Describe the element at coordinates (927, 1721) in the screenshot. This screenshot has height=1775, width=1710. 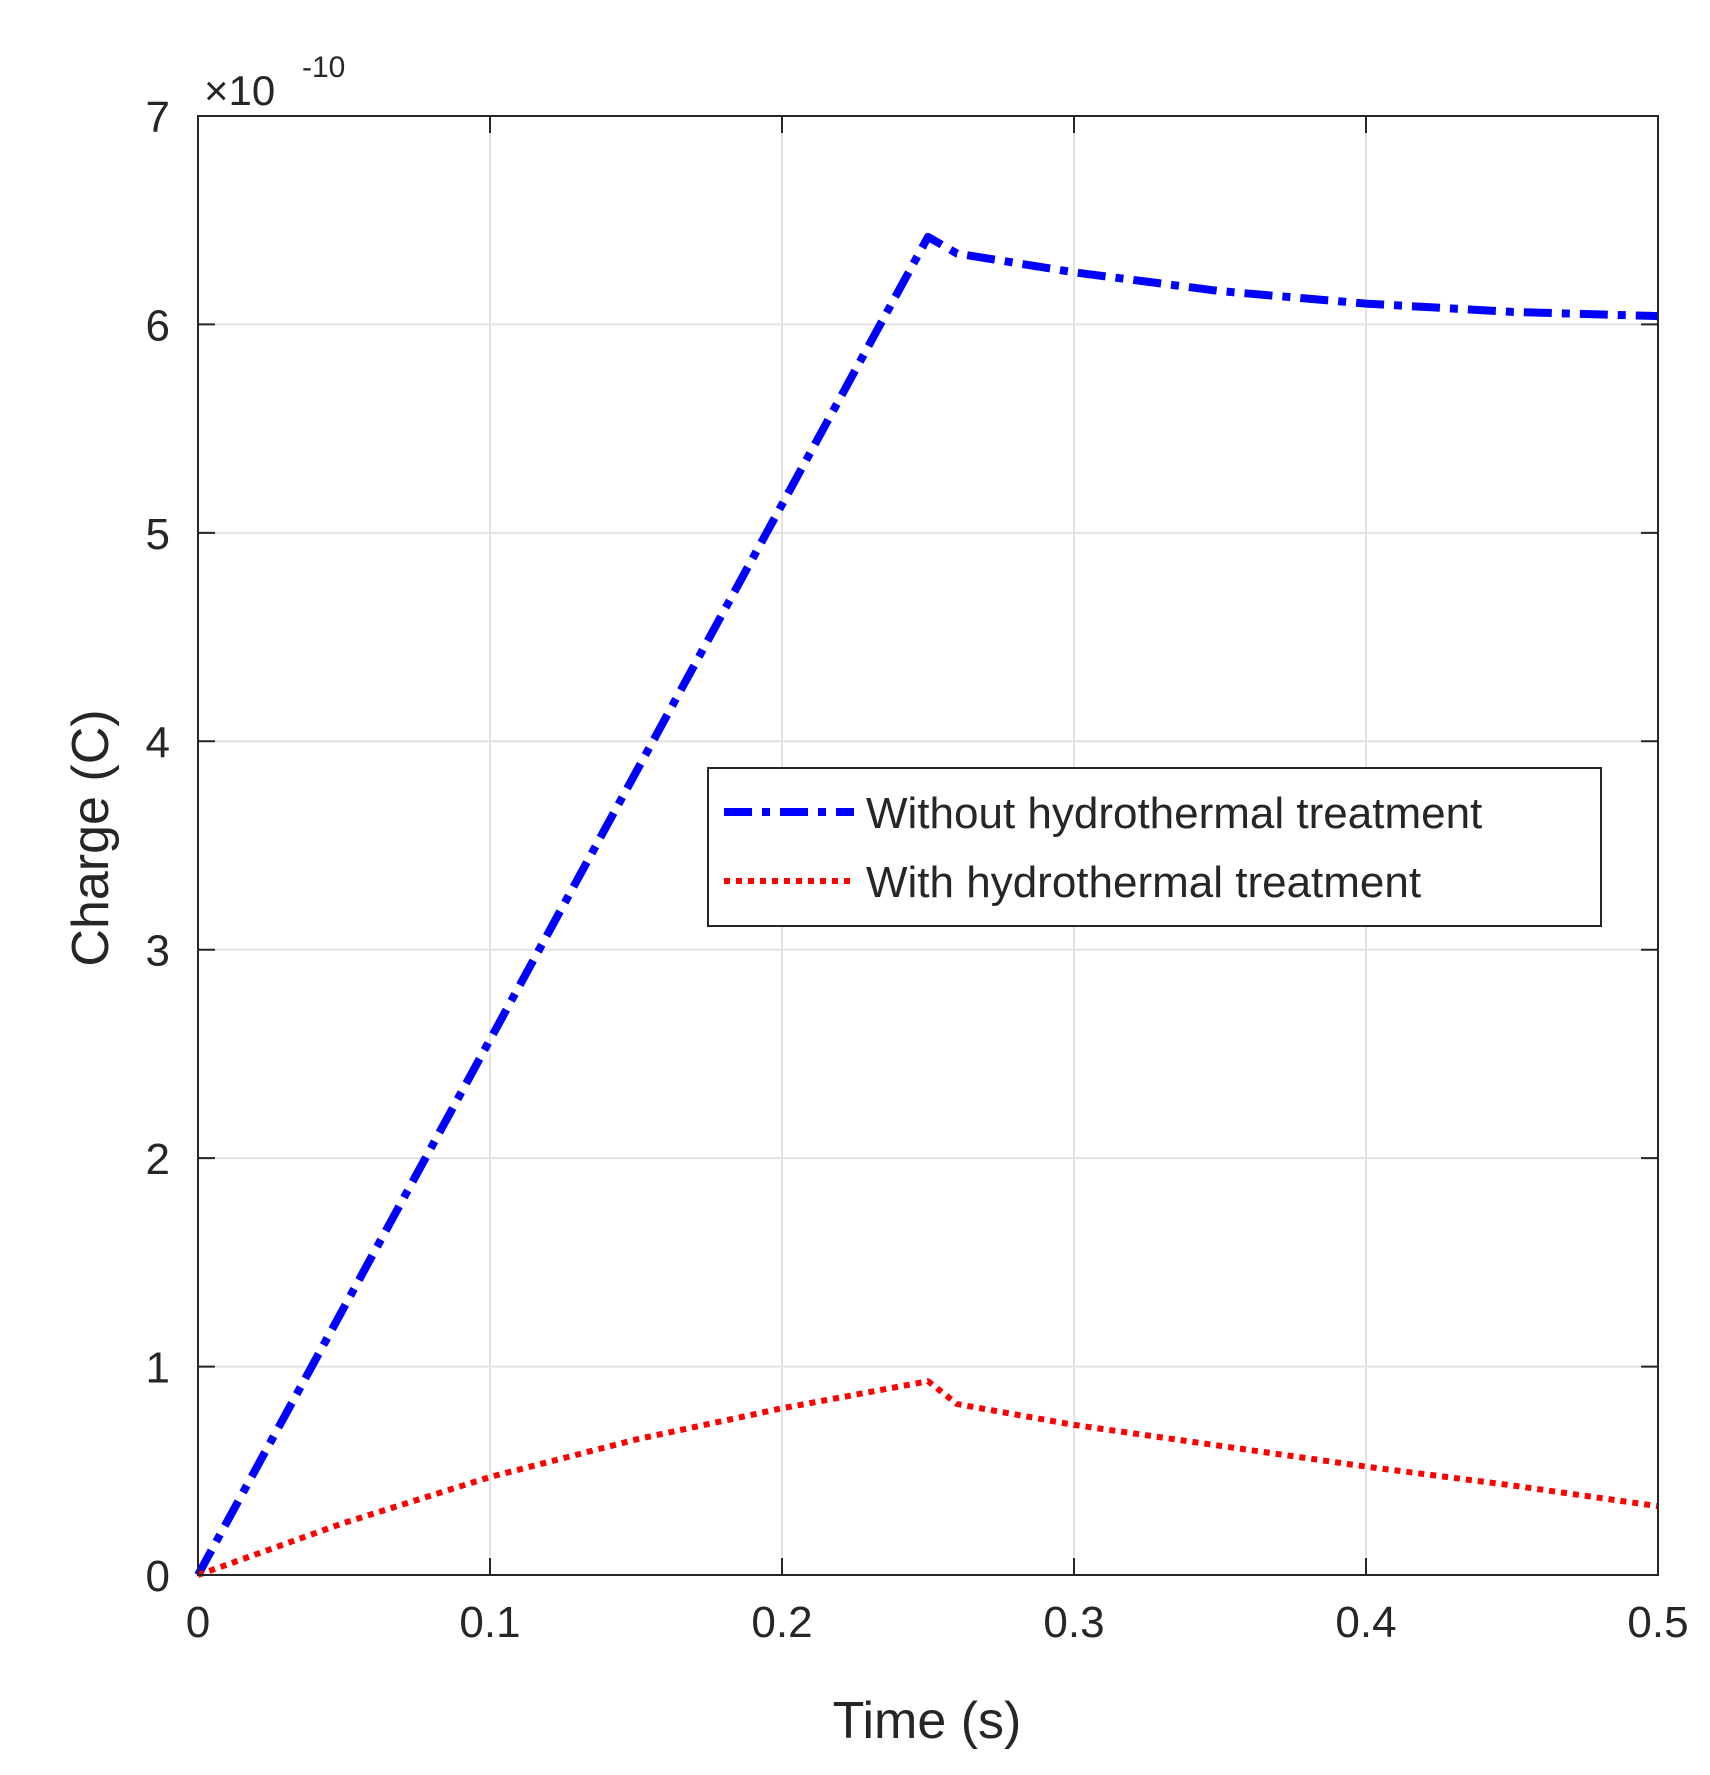
I see `x-axis-label: Time (s)` at that location.